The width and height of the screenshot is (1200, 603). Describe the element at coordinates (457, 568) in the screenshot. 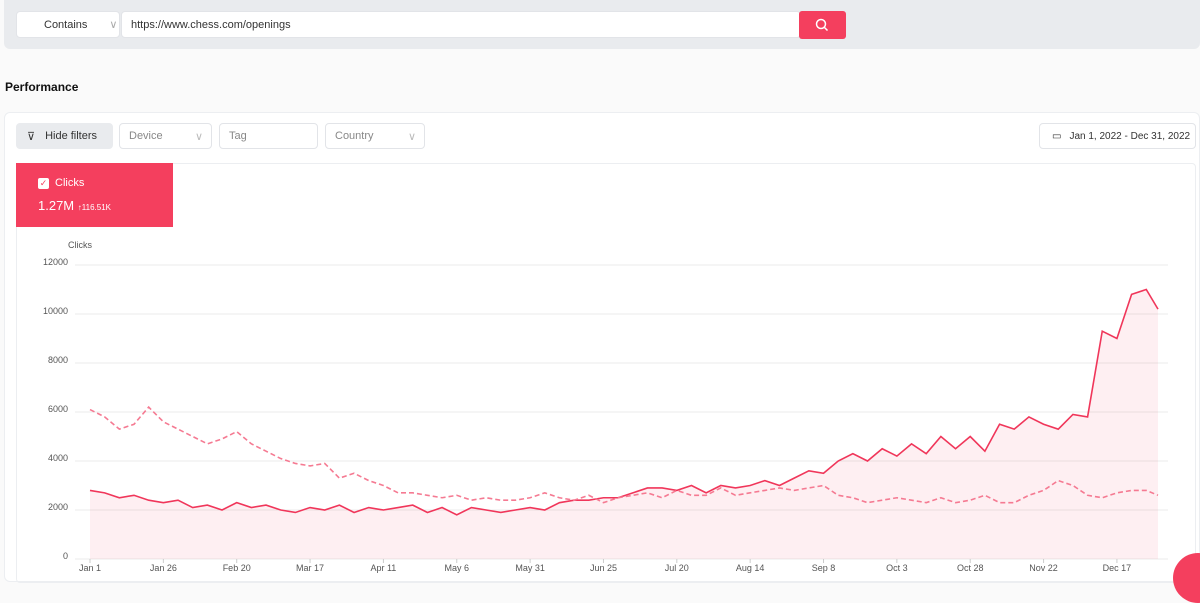

I see `x-tick-label: May 6` at that location.